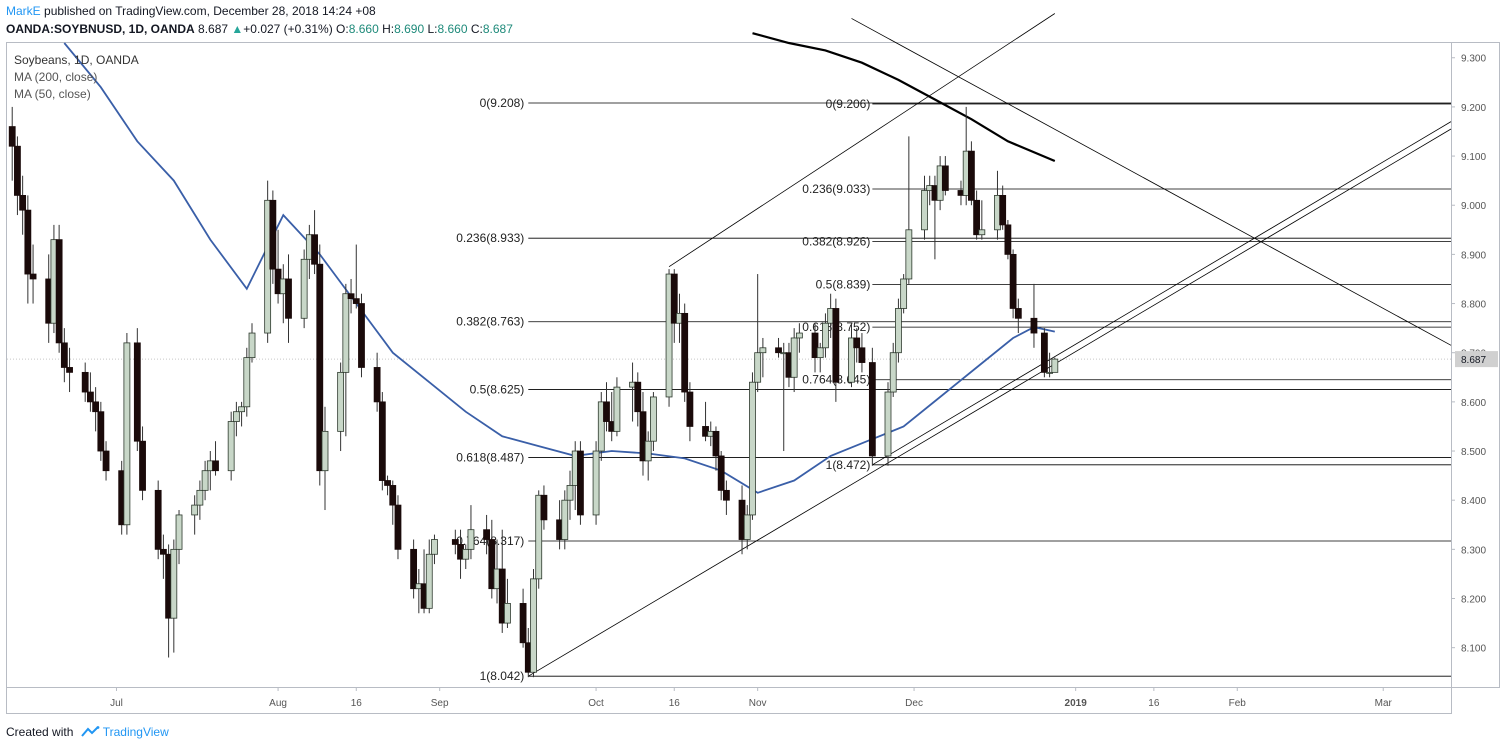 The image size is (1508, 750). Describe the element at coordinates (52, 94) in the screenshot. I see `legend-ma50: MA (50, close)` at that location.